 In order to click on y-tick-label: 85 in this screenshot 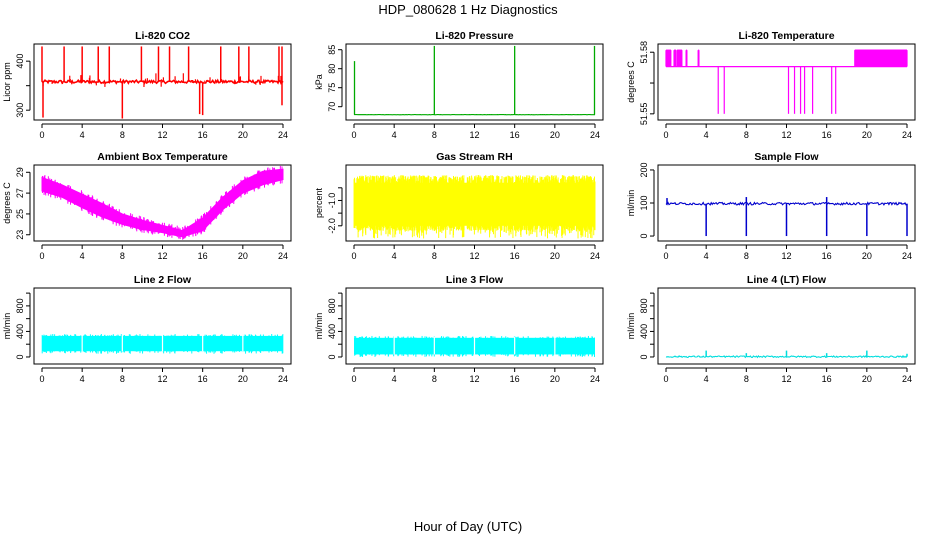, I will do `click(332, 50)`.